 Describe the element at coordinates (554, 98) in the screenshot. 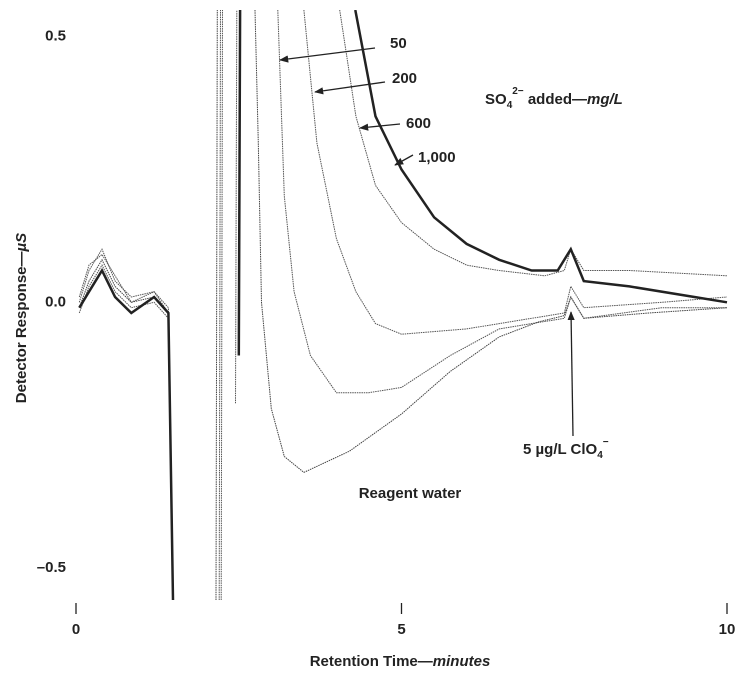

I see `annotation: SO42− added—mg/L` at that location.